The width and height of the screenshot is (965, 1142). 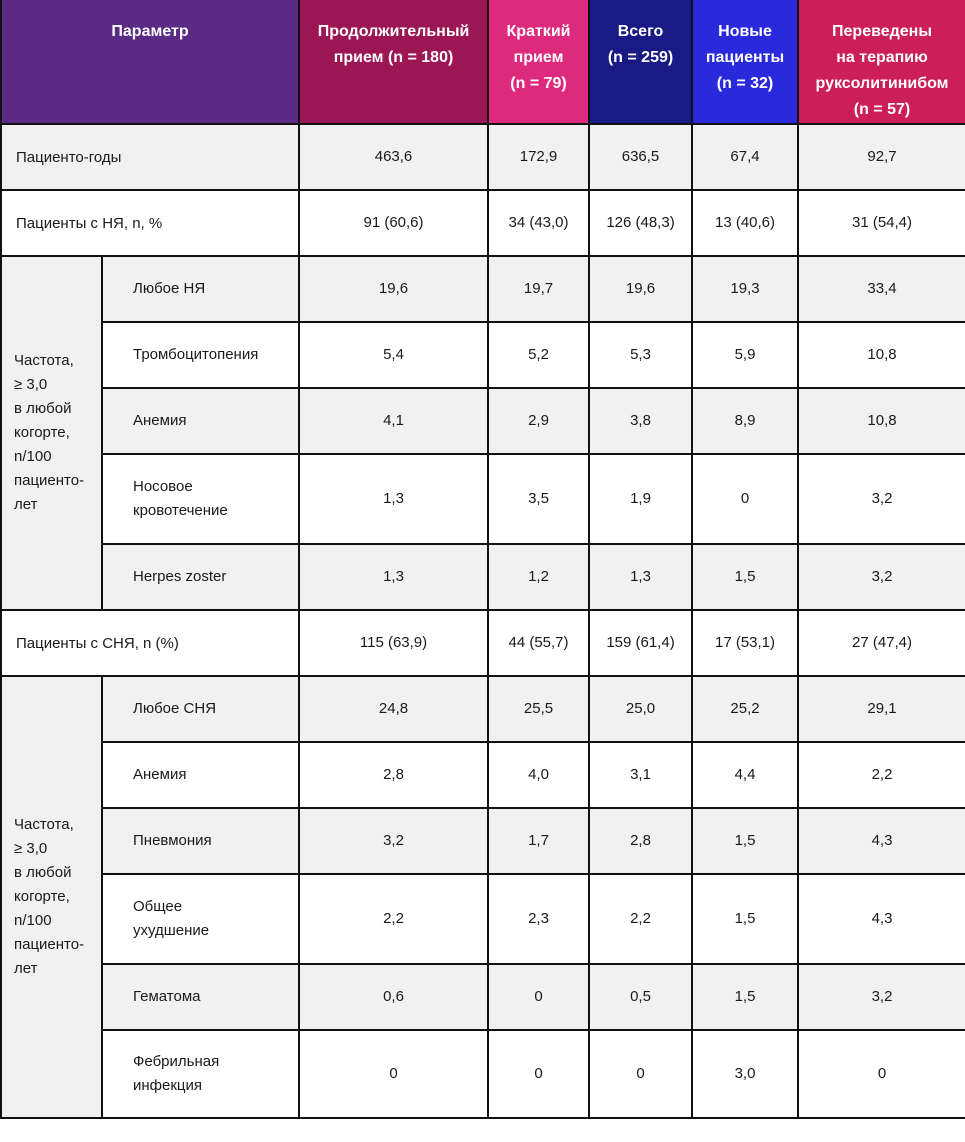 I want to click on header-new-patients: Новые пациенты (n = 32), so click(x=745, y=62).